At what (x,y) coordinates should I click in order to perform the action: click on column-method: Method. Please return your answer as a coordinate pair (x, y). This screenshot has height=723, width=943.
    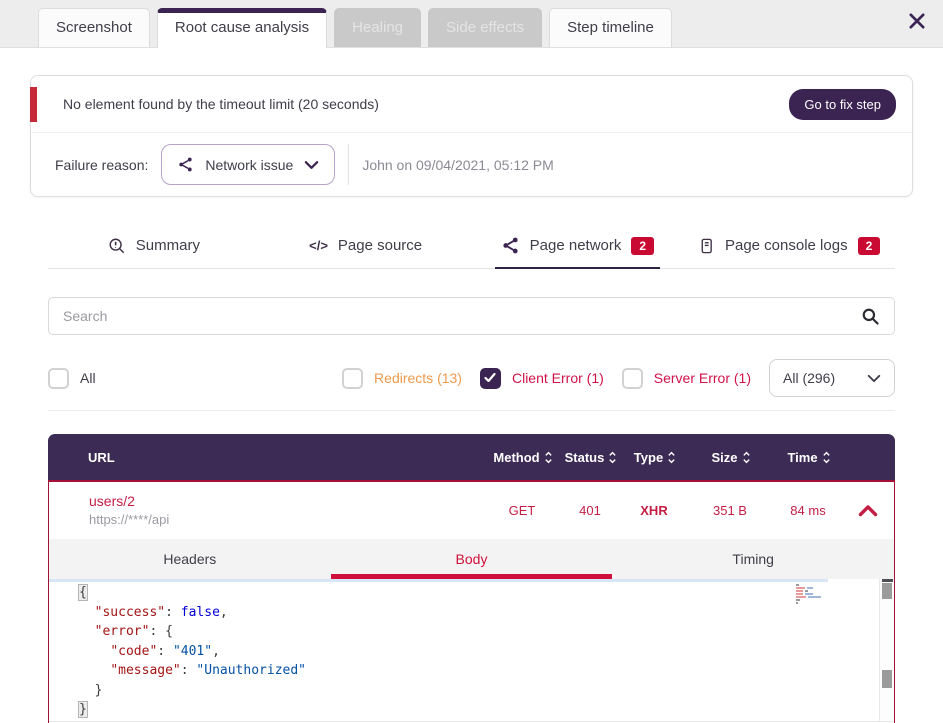
    Looking at the image, I should click on (523, 457).